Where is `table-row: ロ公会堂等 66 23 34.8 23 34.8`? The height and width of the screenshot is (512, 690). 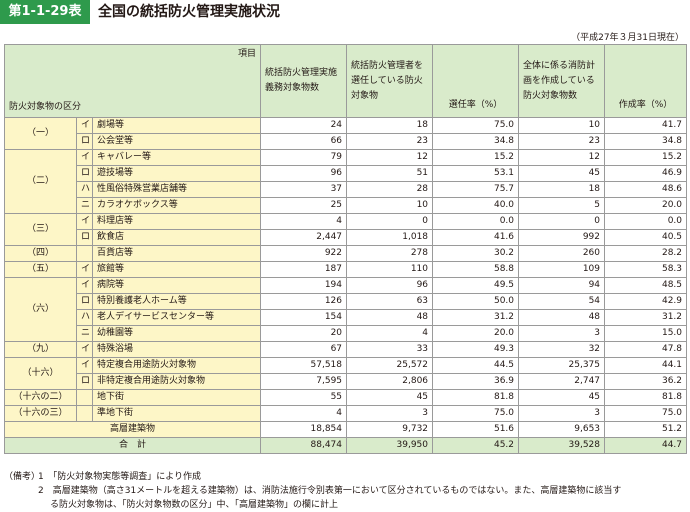
table-row: ロ公会堂等 66 23 34.8 23 34.8 is located at coordinates (346, 141).